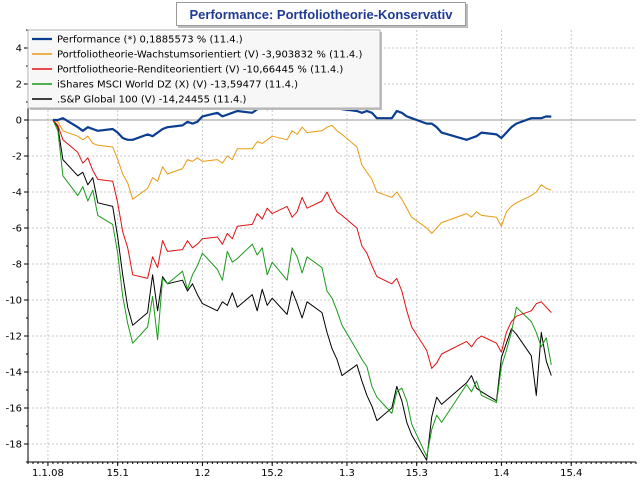 This screenshot has width=640, height=480. What do you see at coordinates (347, 473) in the screenshot?
I see `x-tick-label: 1.3` at bounding box center [347, 473].